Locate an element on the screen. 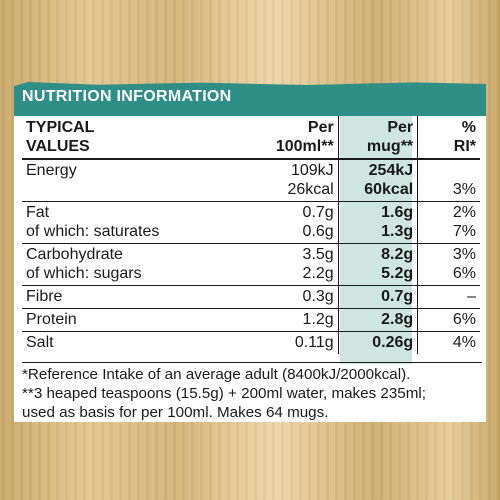 The width and height of the screenshot is (500, 500). row-value-mug: 60kcal is located at coordinates (389, 189).